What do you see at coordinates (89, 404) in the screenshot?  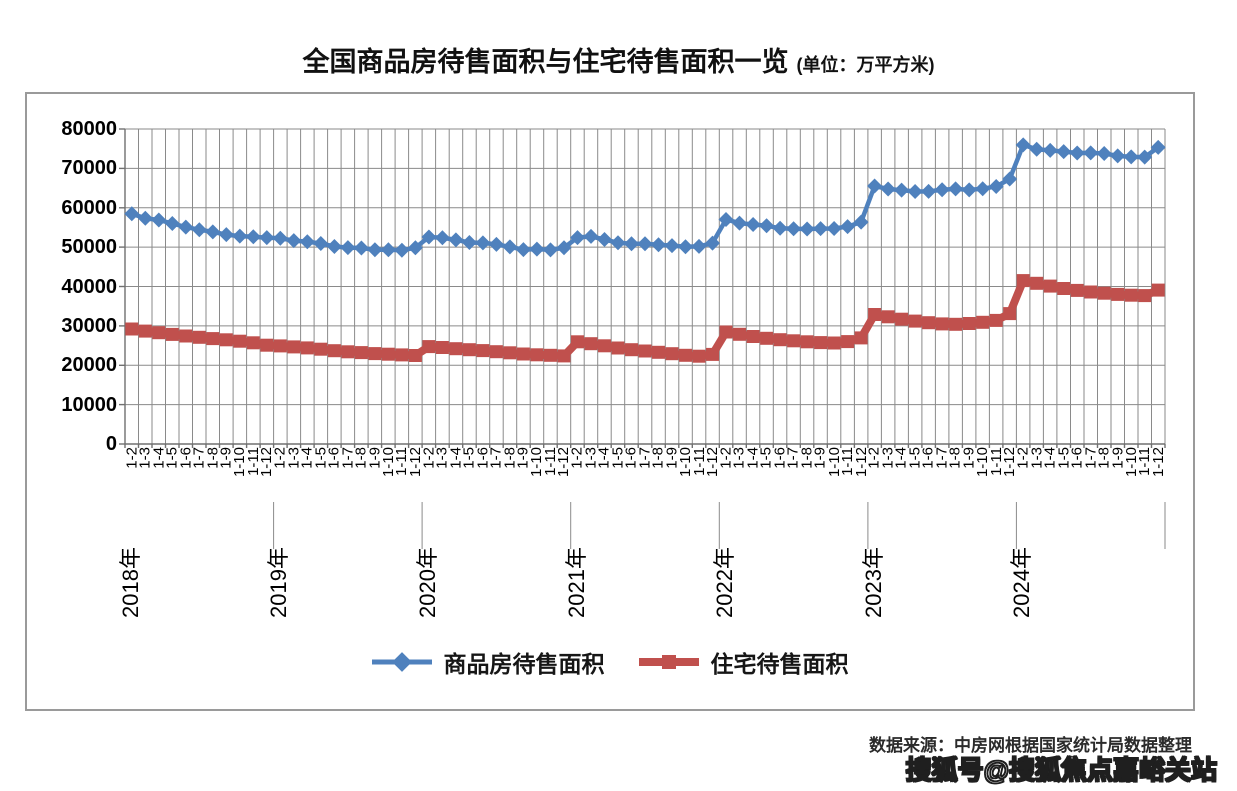 I see `y-axis-label: 10000` at bounding box center [89, 404].